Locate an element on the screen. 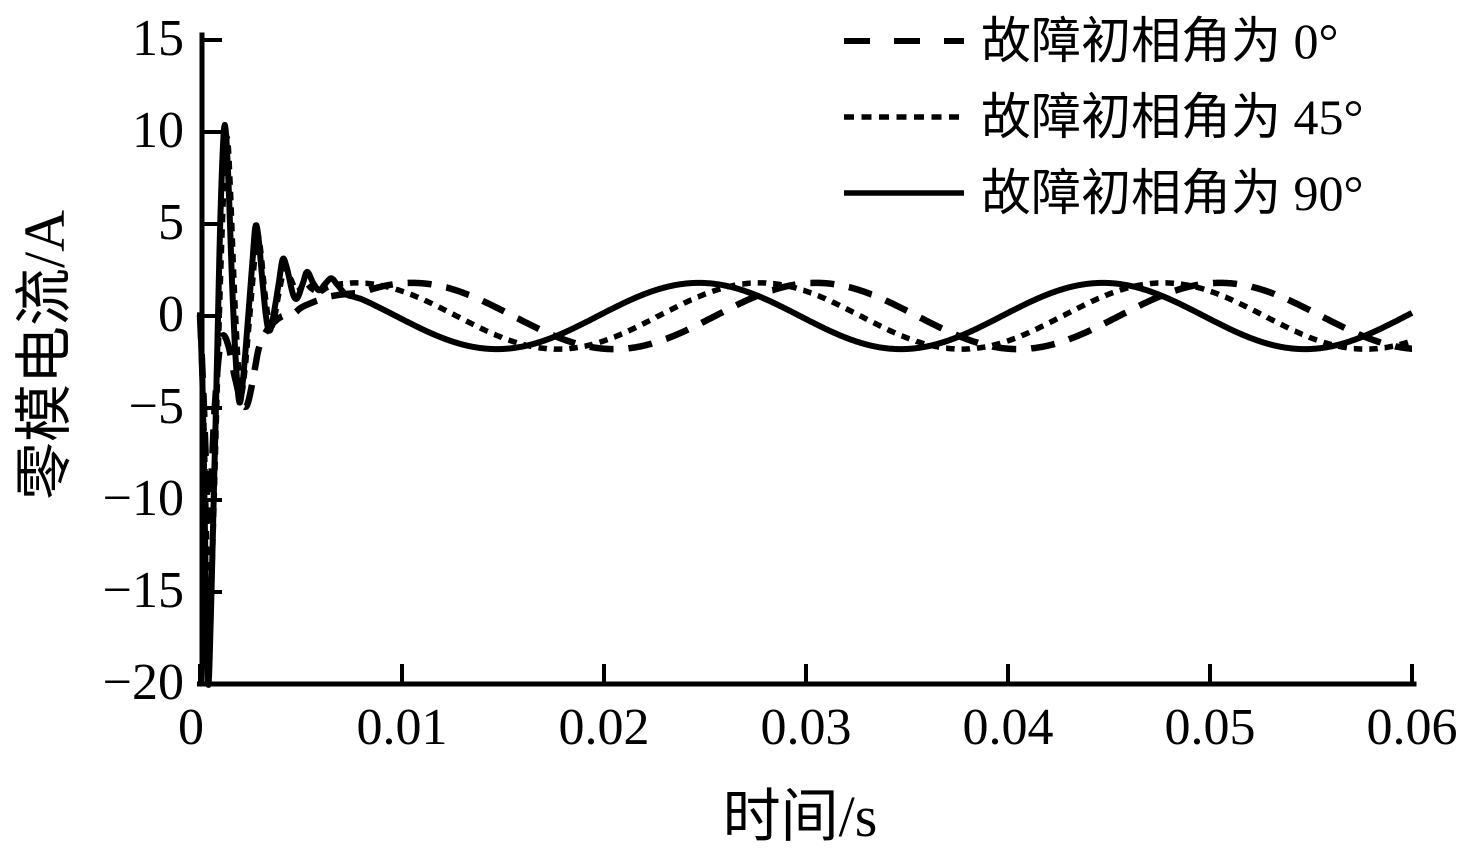 The width and height of the screenshot is (1463, 863). legend-line-sample-dotted is located at coordinates (904, 117).